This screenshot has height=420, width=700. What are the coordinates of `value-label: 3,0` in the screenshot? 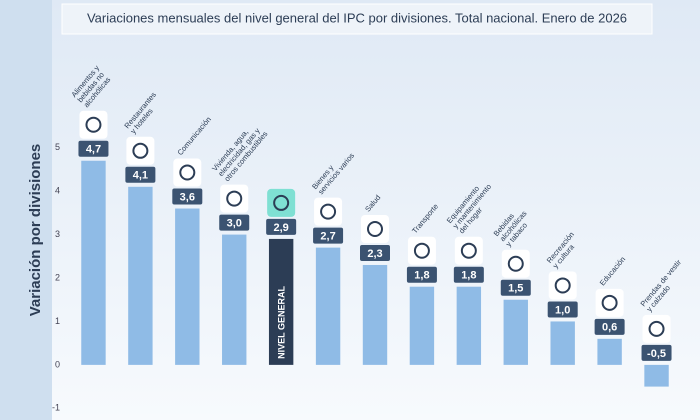 It's located at (234, 223).